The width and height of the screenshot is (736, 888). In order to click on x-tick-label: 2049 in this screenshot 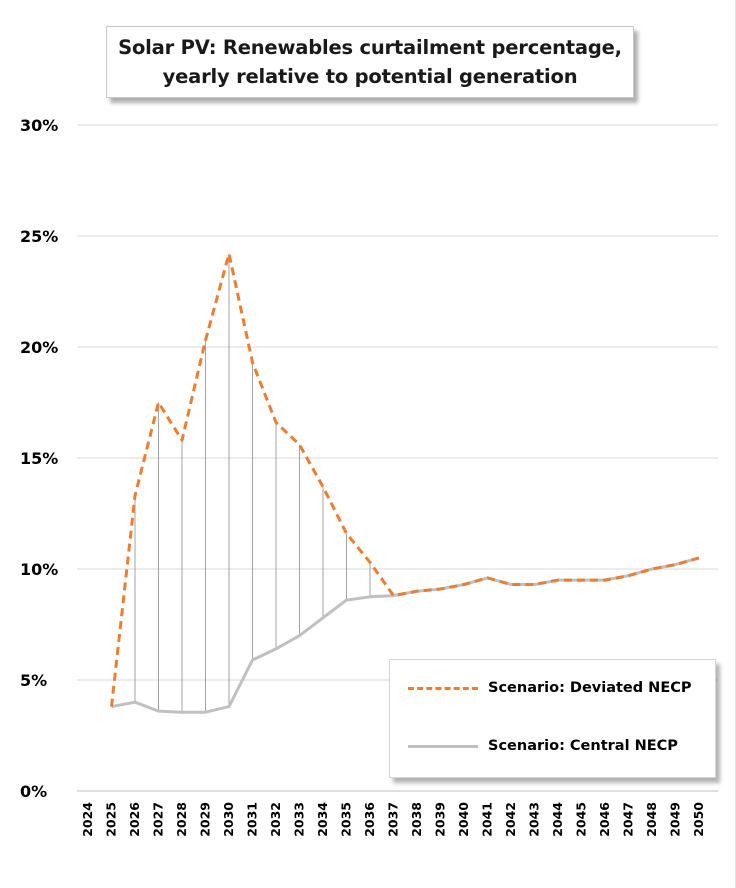, I will do `click(675, 819)`.